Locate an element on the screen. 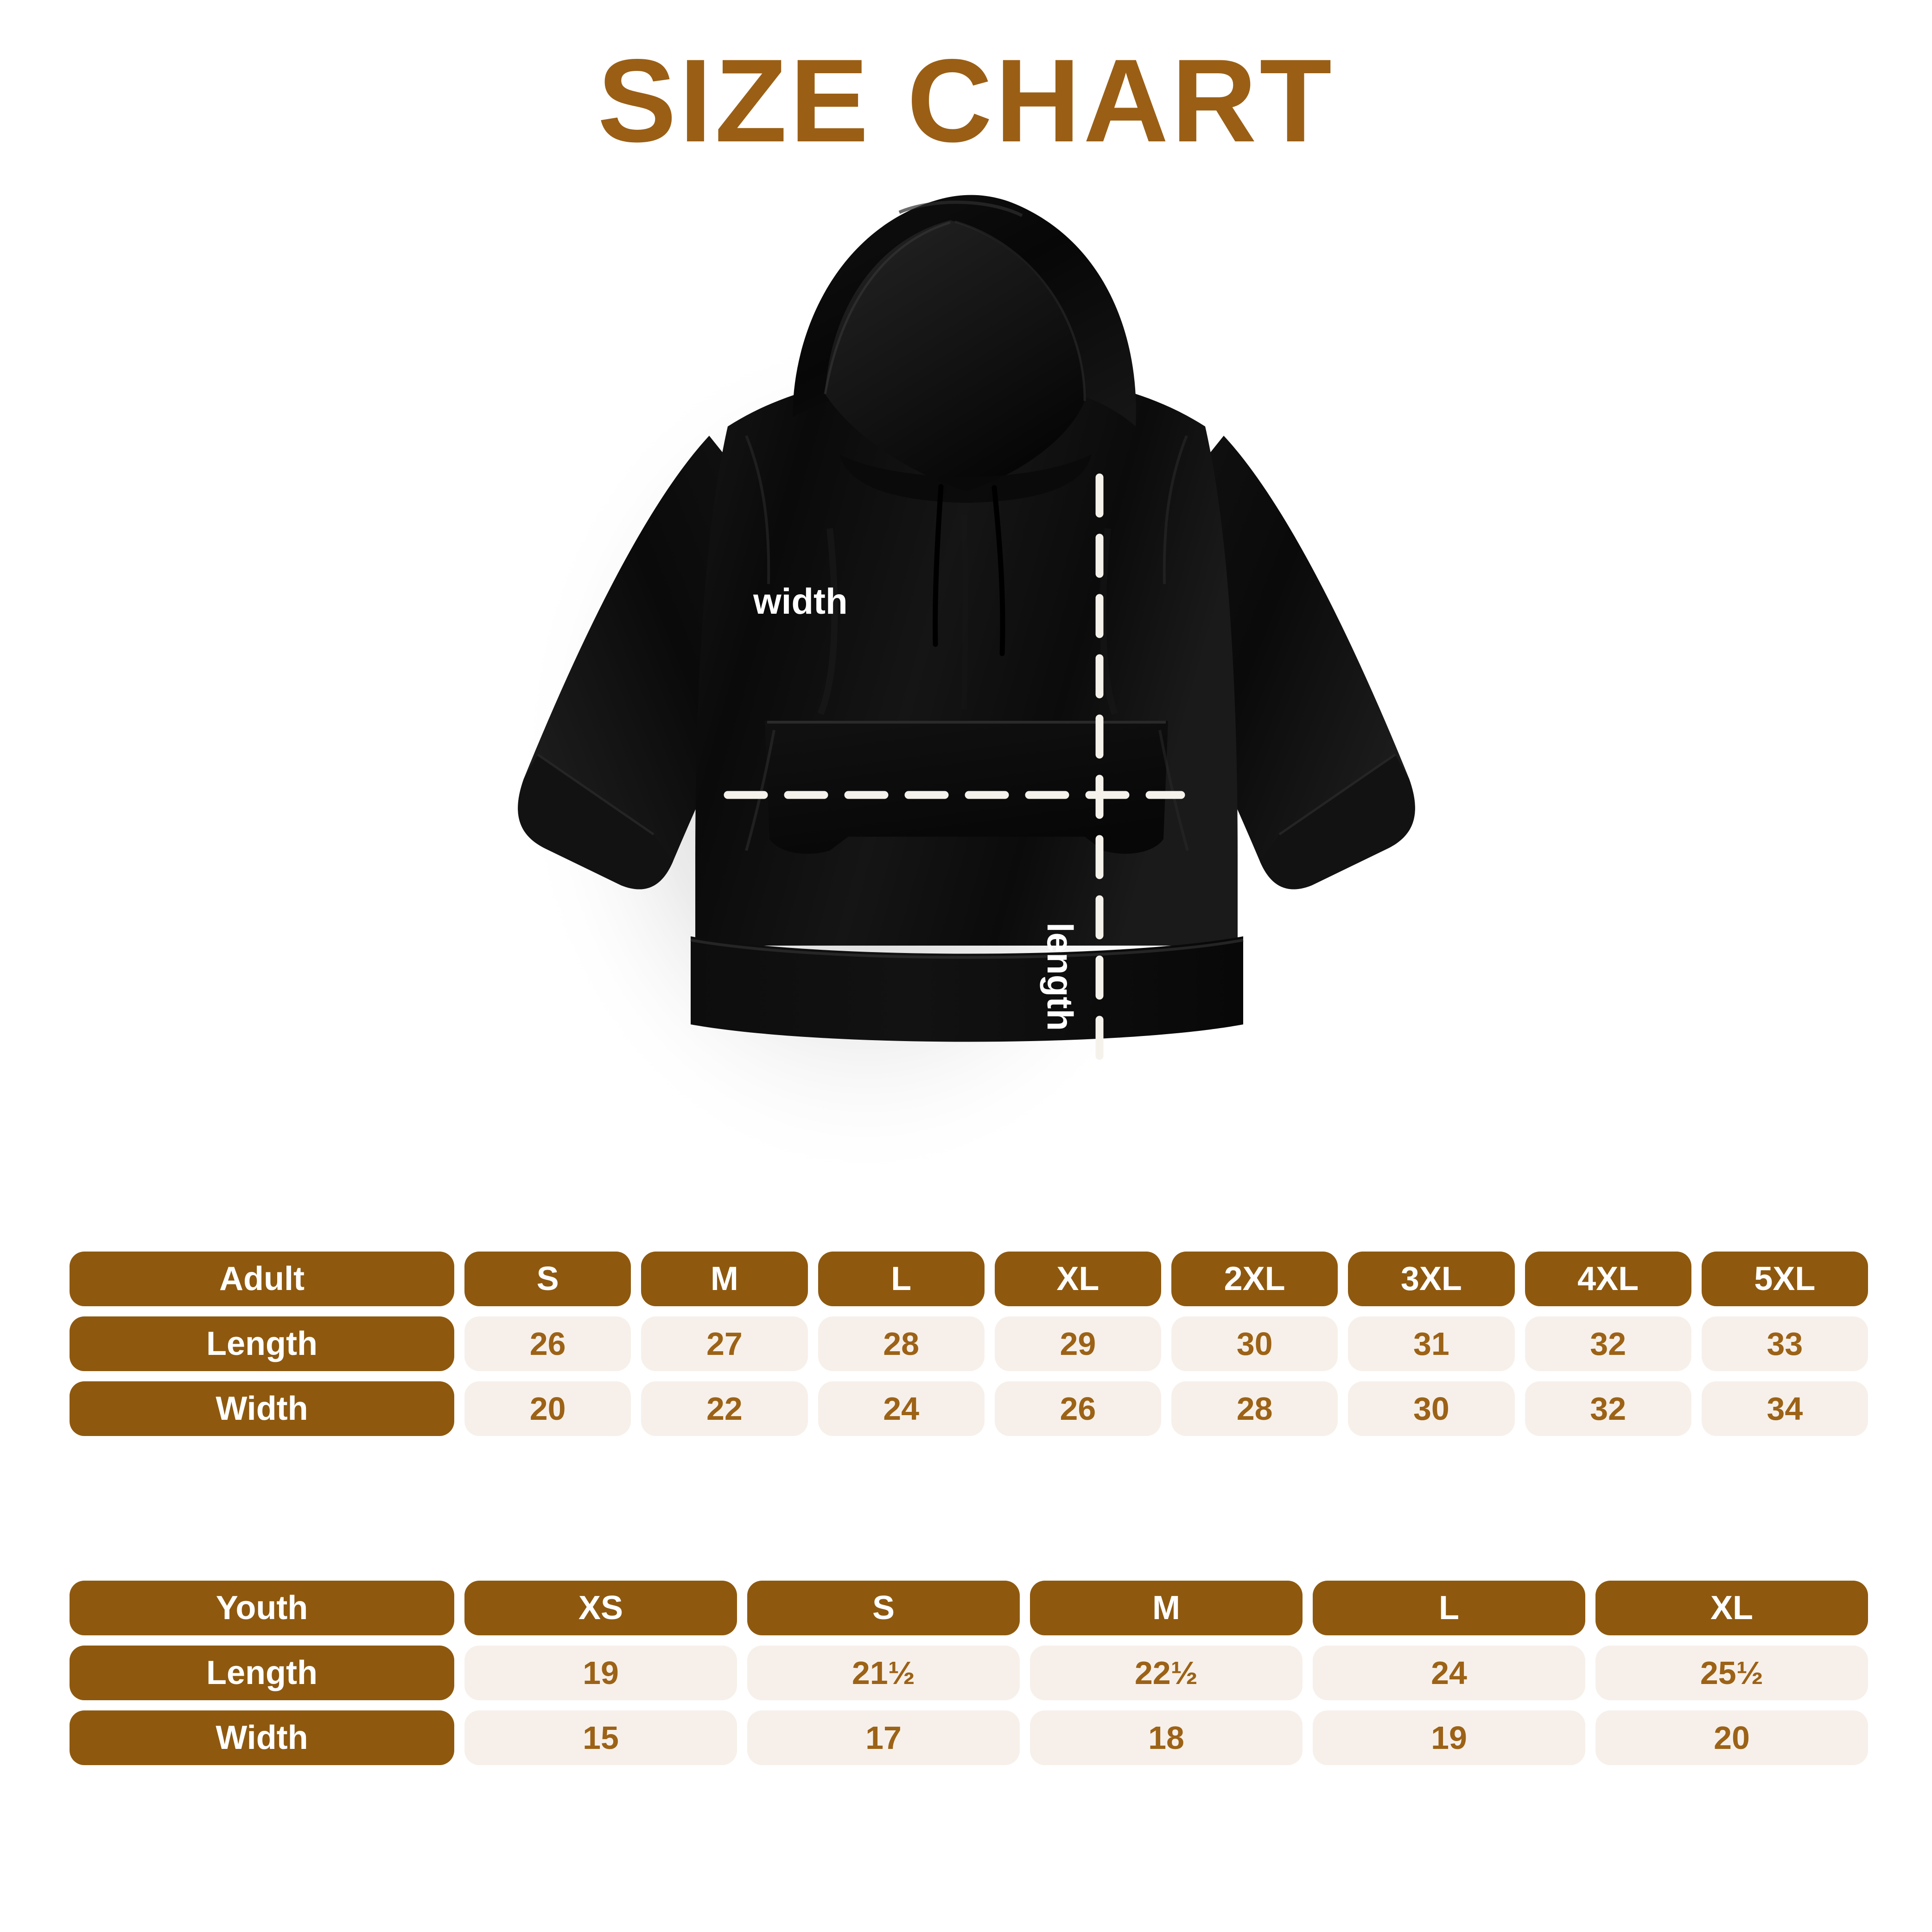 This screenshot has height=1932, width=1932. adult-size-5xl: 5XL is located at coordinates (1784, 1279).